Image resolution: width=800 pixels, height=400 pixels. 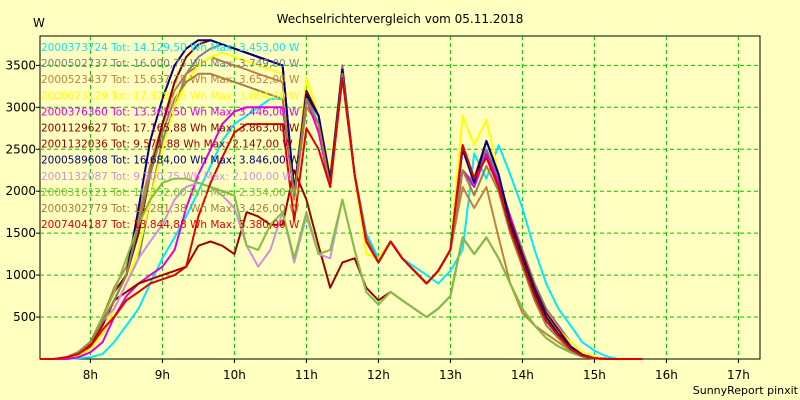 I want to click on y-tick-label: 3500, so click(x=20, y=65).